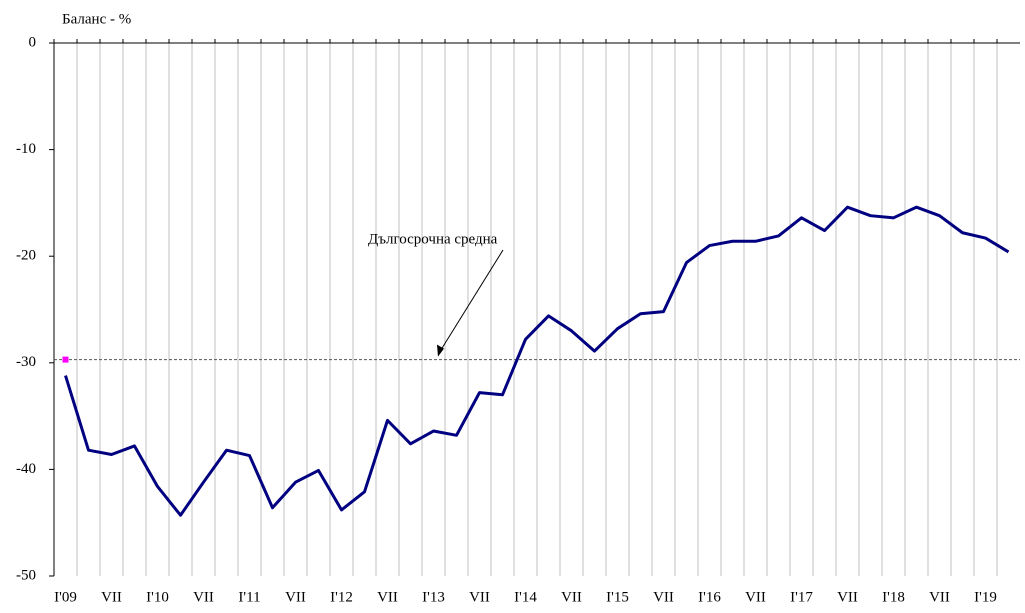  What do you see at coordinates (440, 350) in the screenshot?
I see `annotation-arrowhead` at bounding box center [440, 350].